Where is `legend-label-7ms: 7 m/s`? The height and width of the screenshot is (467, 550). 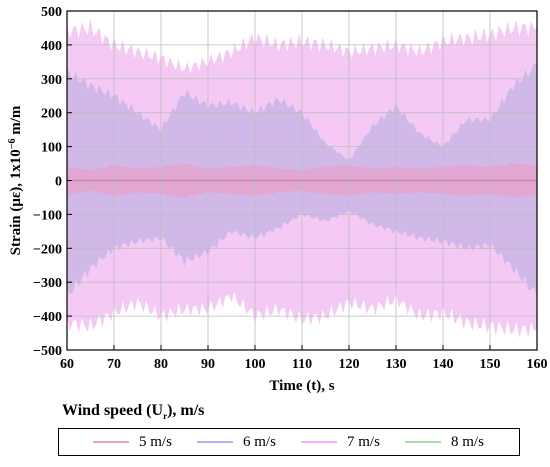
legend-label-7ms: 7 m/s is located at coordinates (363, 441).